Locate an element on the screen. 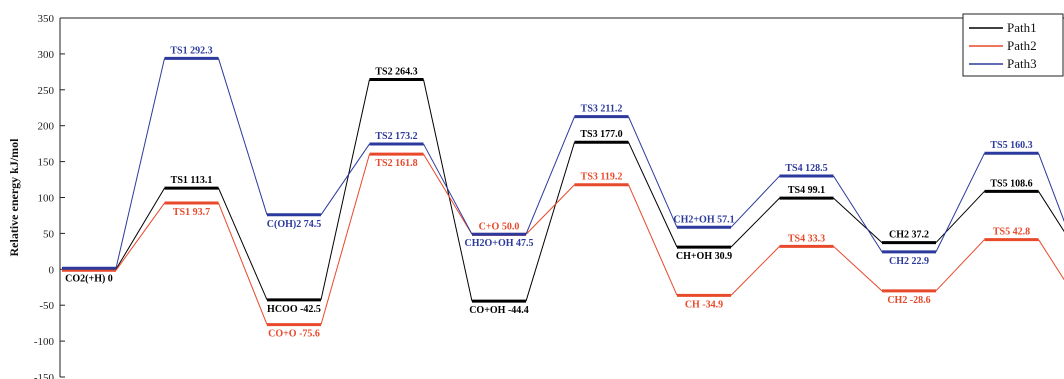  level-label-path1-3: TS2 264.3 is located at coordinates (396, 72).